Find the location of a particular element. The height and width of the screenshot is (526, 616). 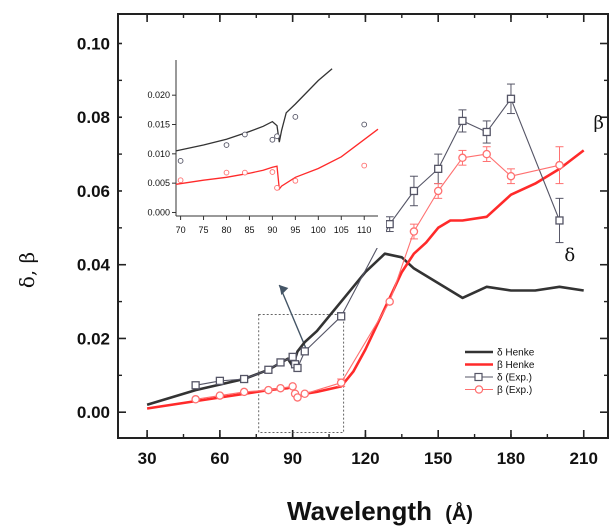

inset-x-tick-label: 110 is located at coordinates (364, 230).